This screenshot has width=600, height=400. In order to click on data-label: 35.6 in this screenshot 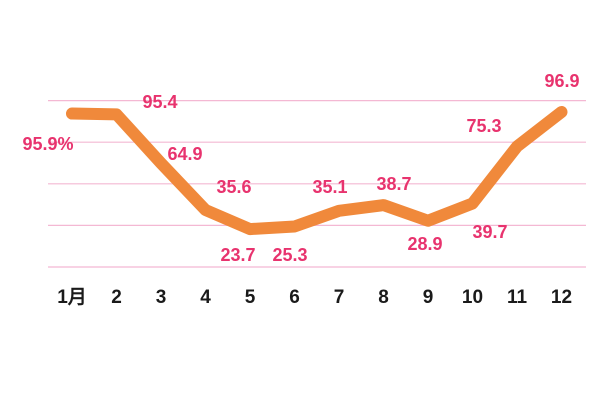, I will do `click(233, 187)`.